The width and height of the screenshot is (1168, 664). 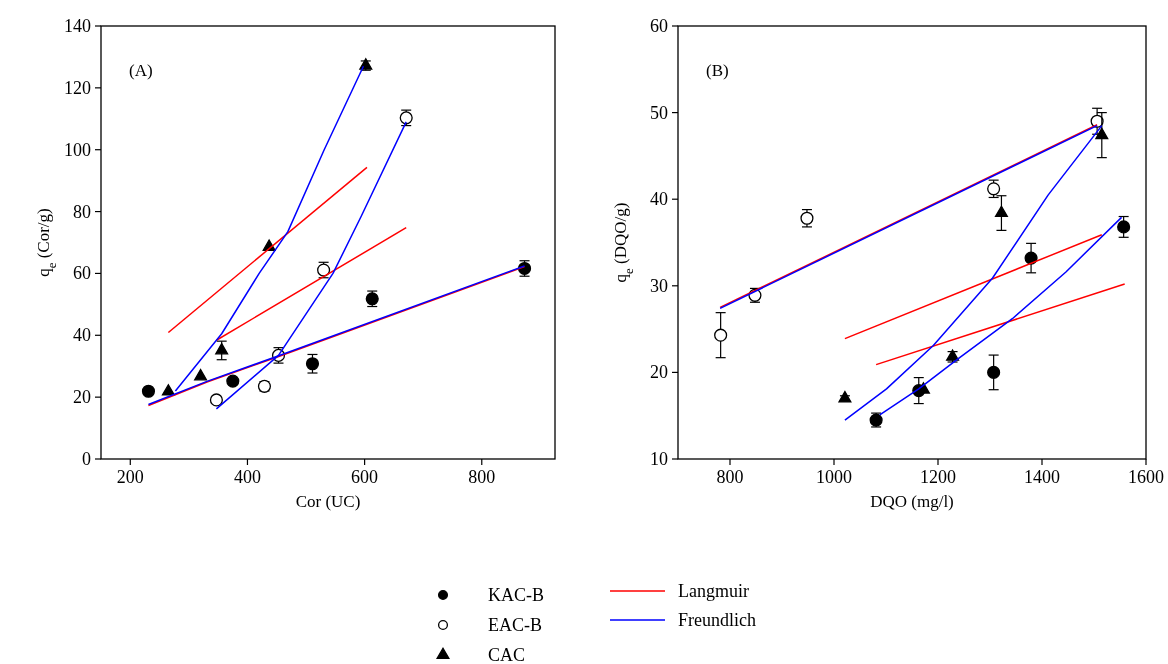 What do you see at coordinates (515, 625) in the screenshot?
I see `legend-label: EAC-B` at bounding box center [515, 625].